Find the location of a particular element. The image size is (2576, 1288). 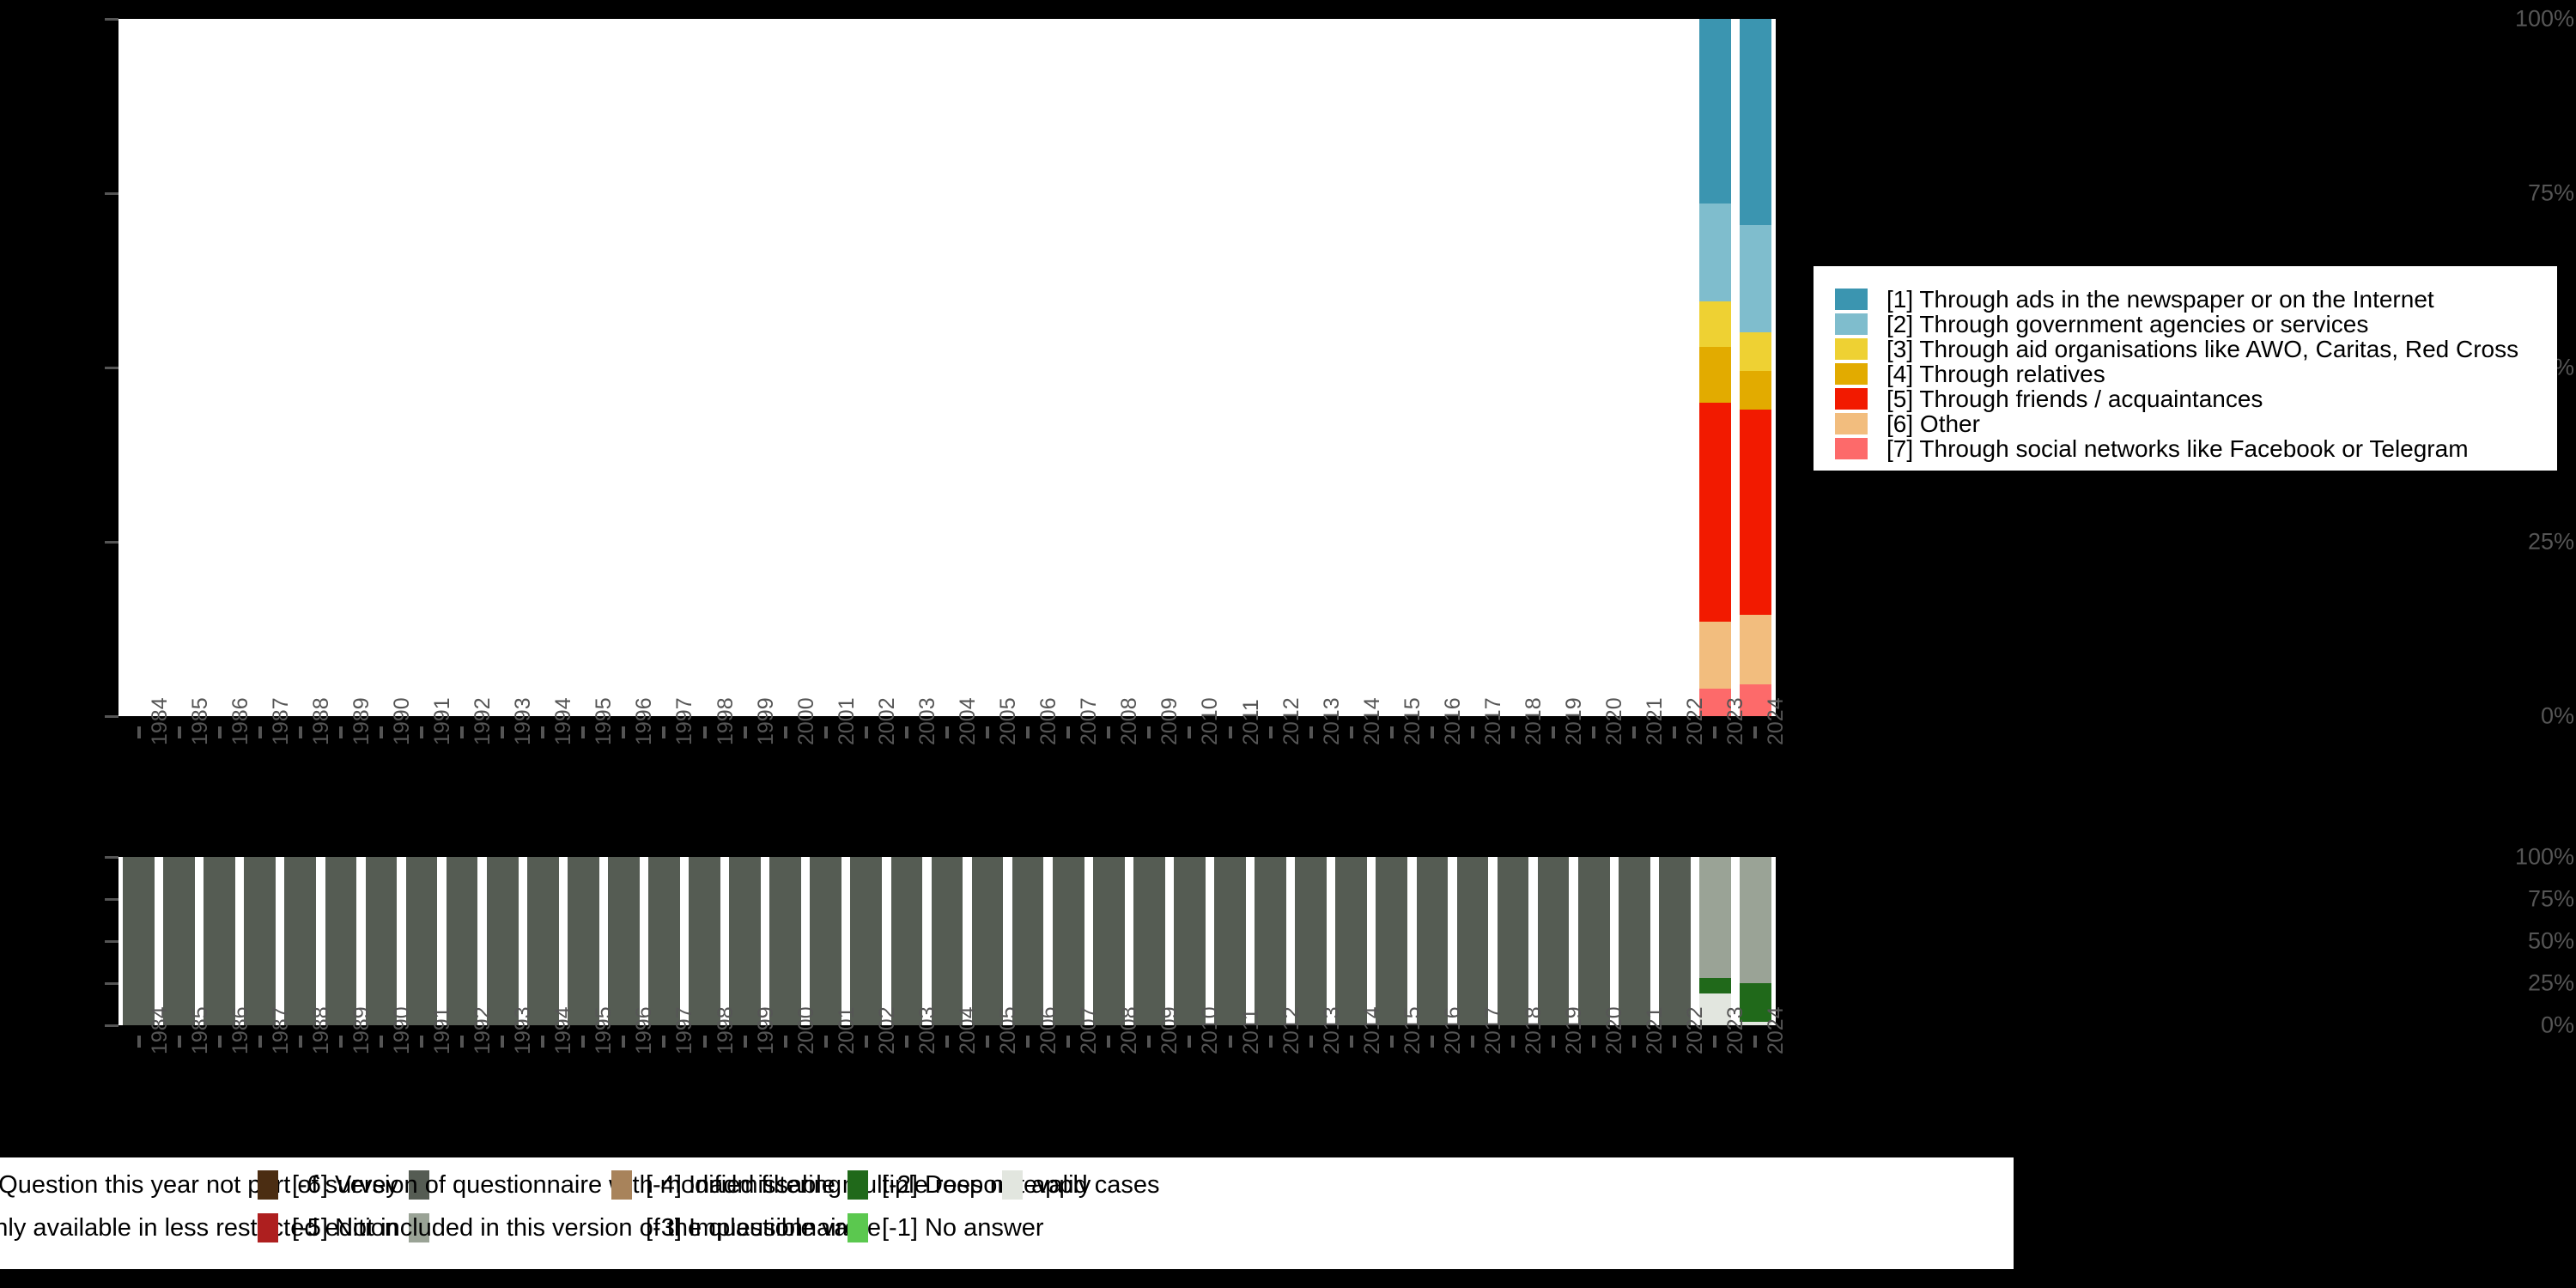

missing-bar-2003 is located at coordinates (907, 941).